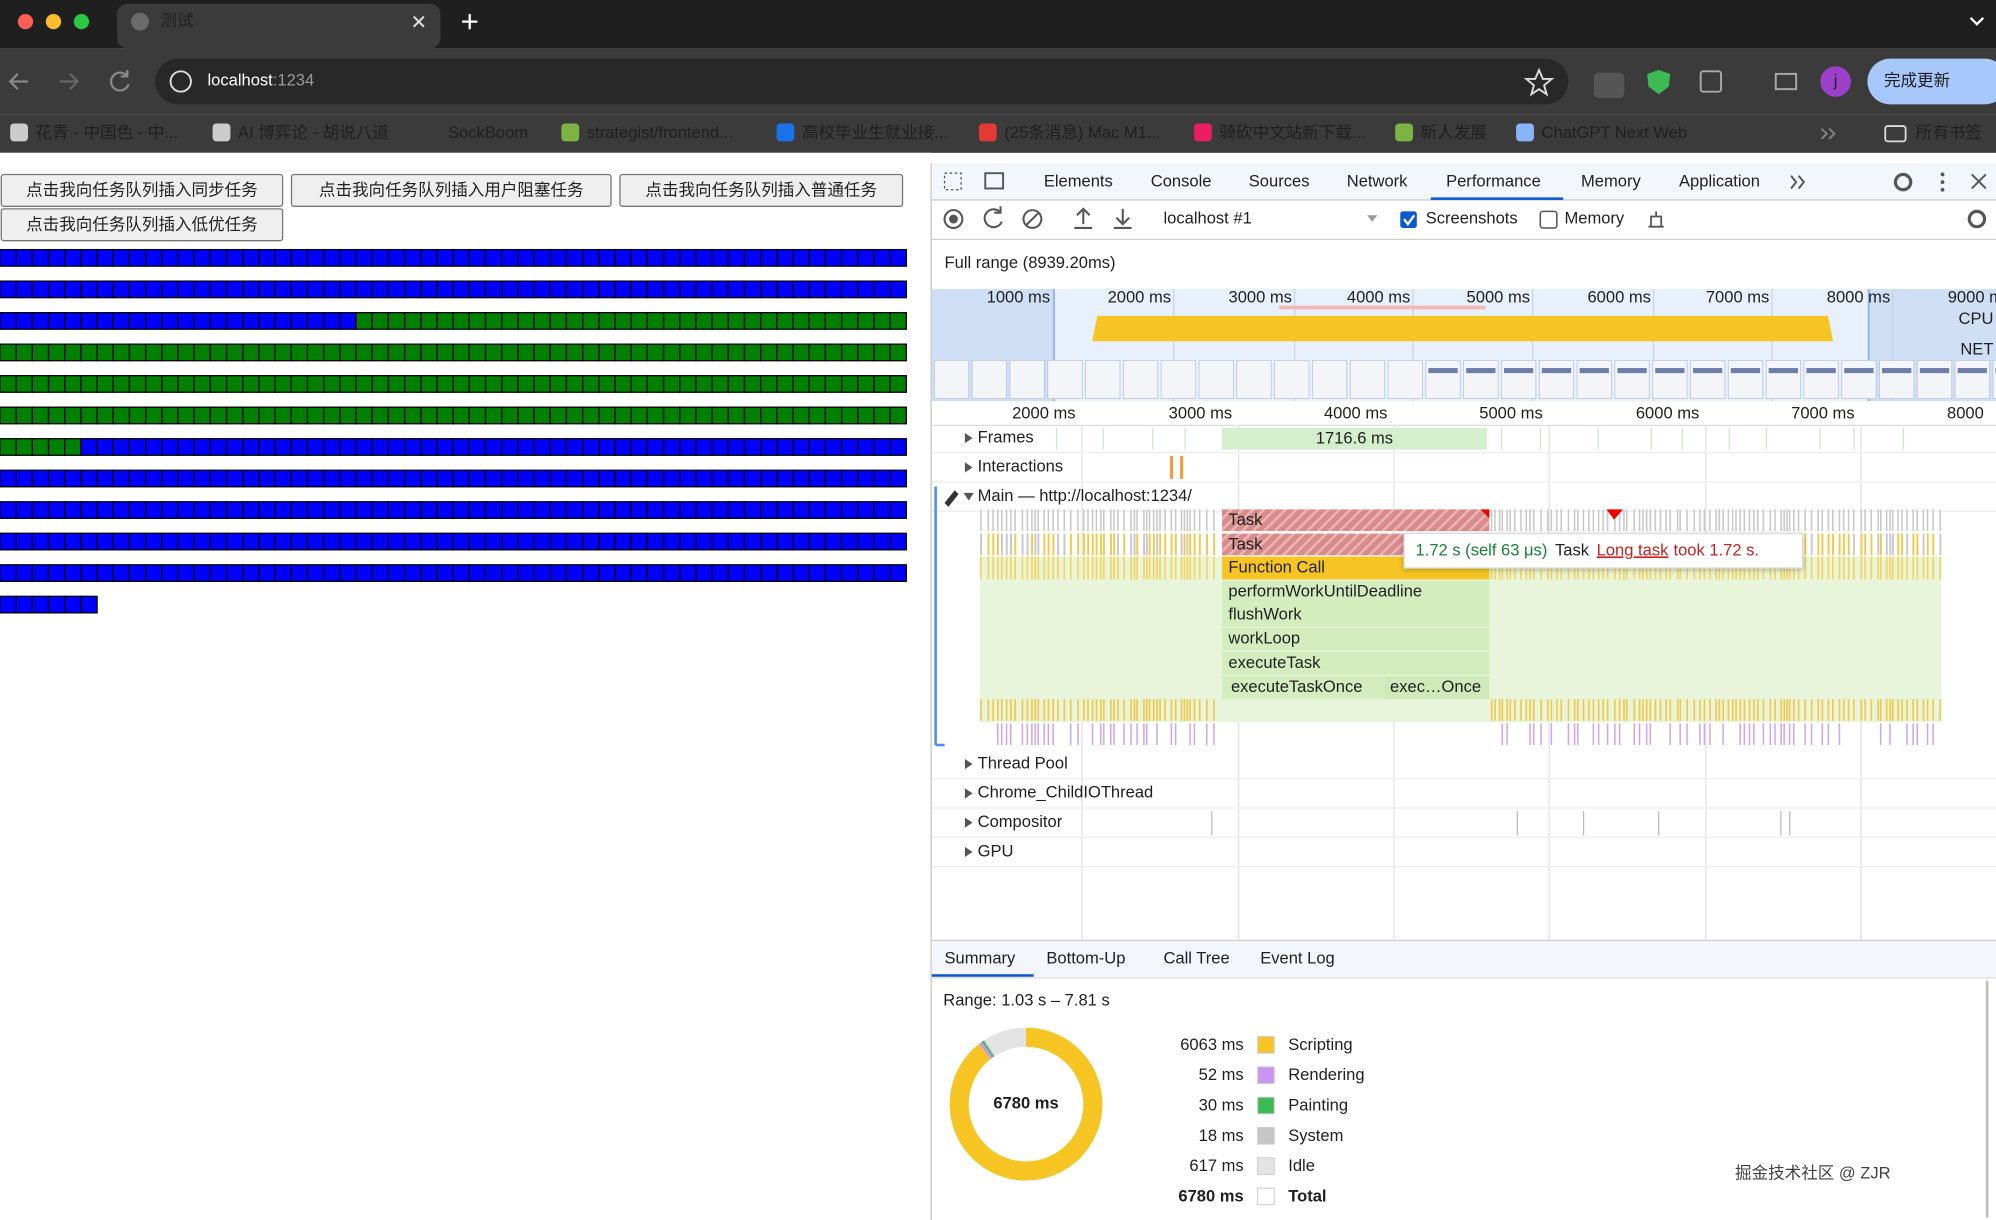 This screenshot has width=1996, height=1220. I want to click on bookmark: SockBoom, so click(488, 132).